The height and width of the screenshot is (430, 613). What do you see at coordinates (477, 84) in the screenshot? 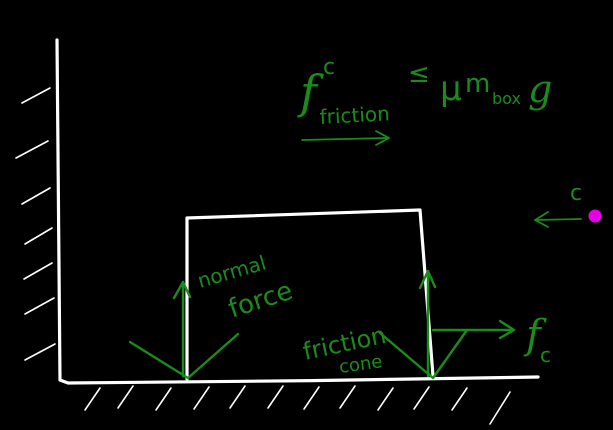
I see `eq-m: m` at bounding box center [477, 84].